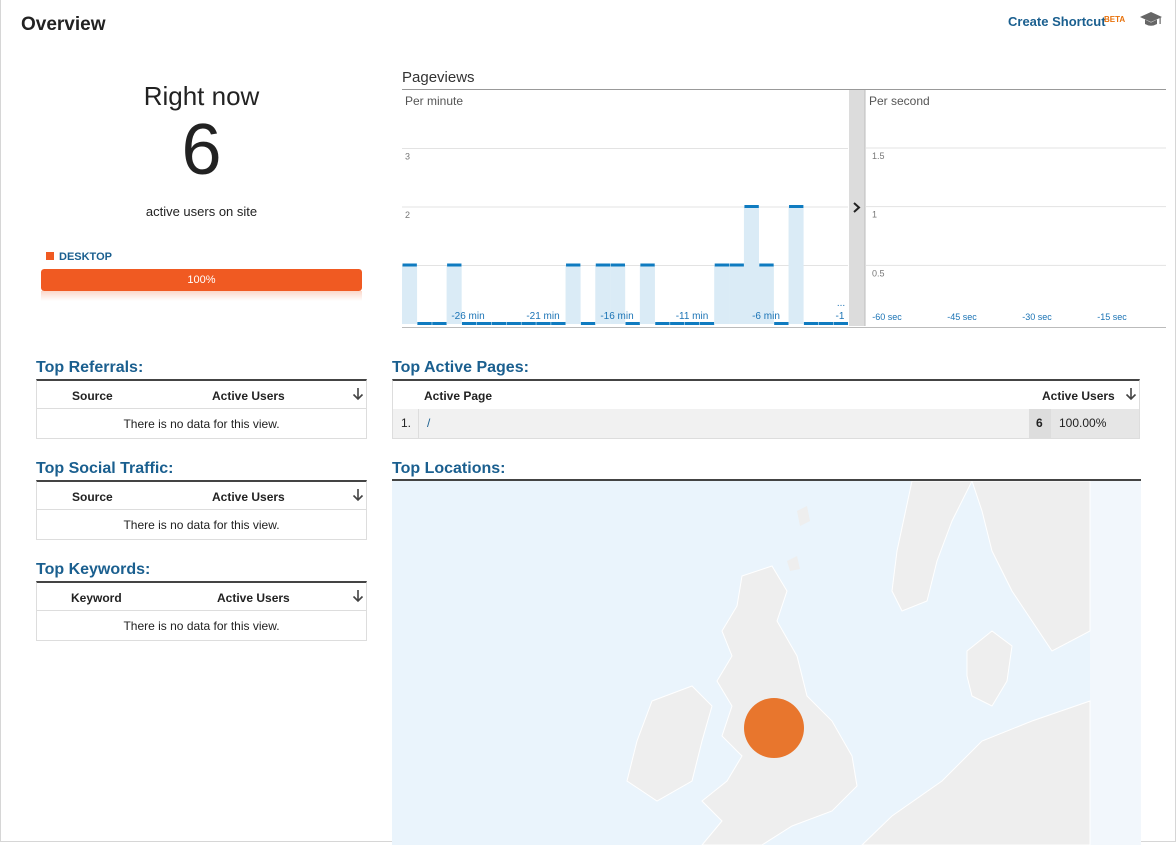  I want to click on device-legend: DESKTOP, so click(79, 257).